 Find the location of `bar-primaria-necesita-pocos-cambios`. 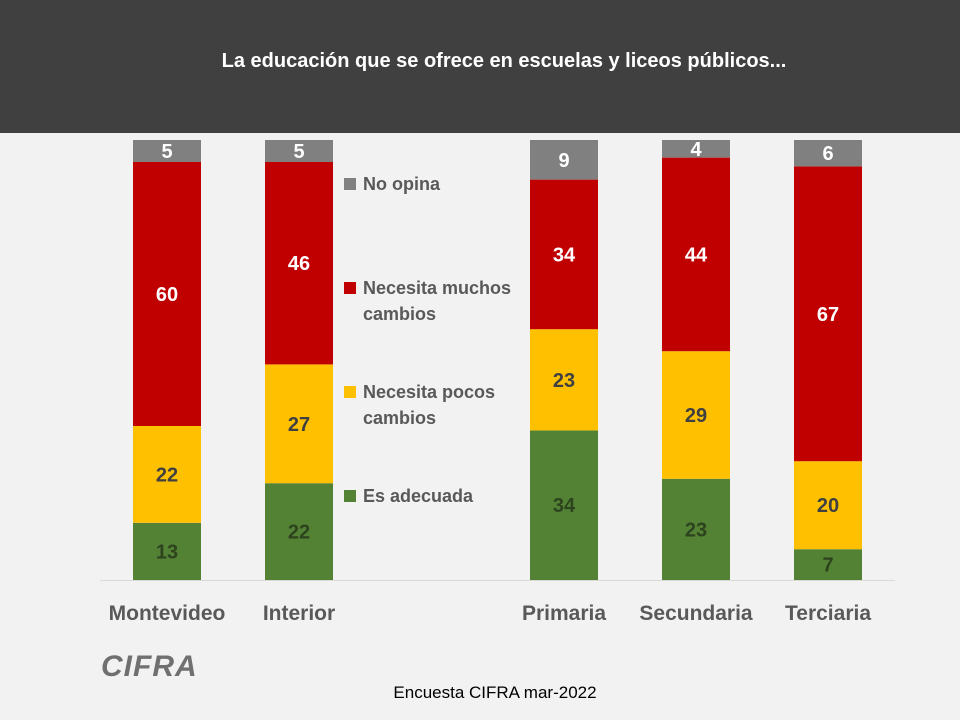

bar-primaria-necesita-pocos-cambios is located at coordinates (564, 380).